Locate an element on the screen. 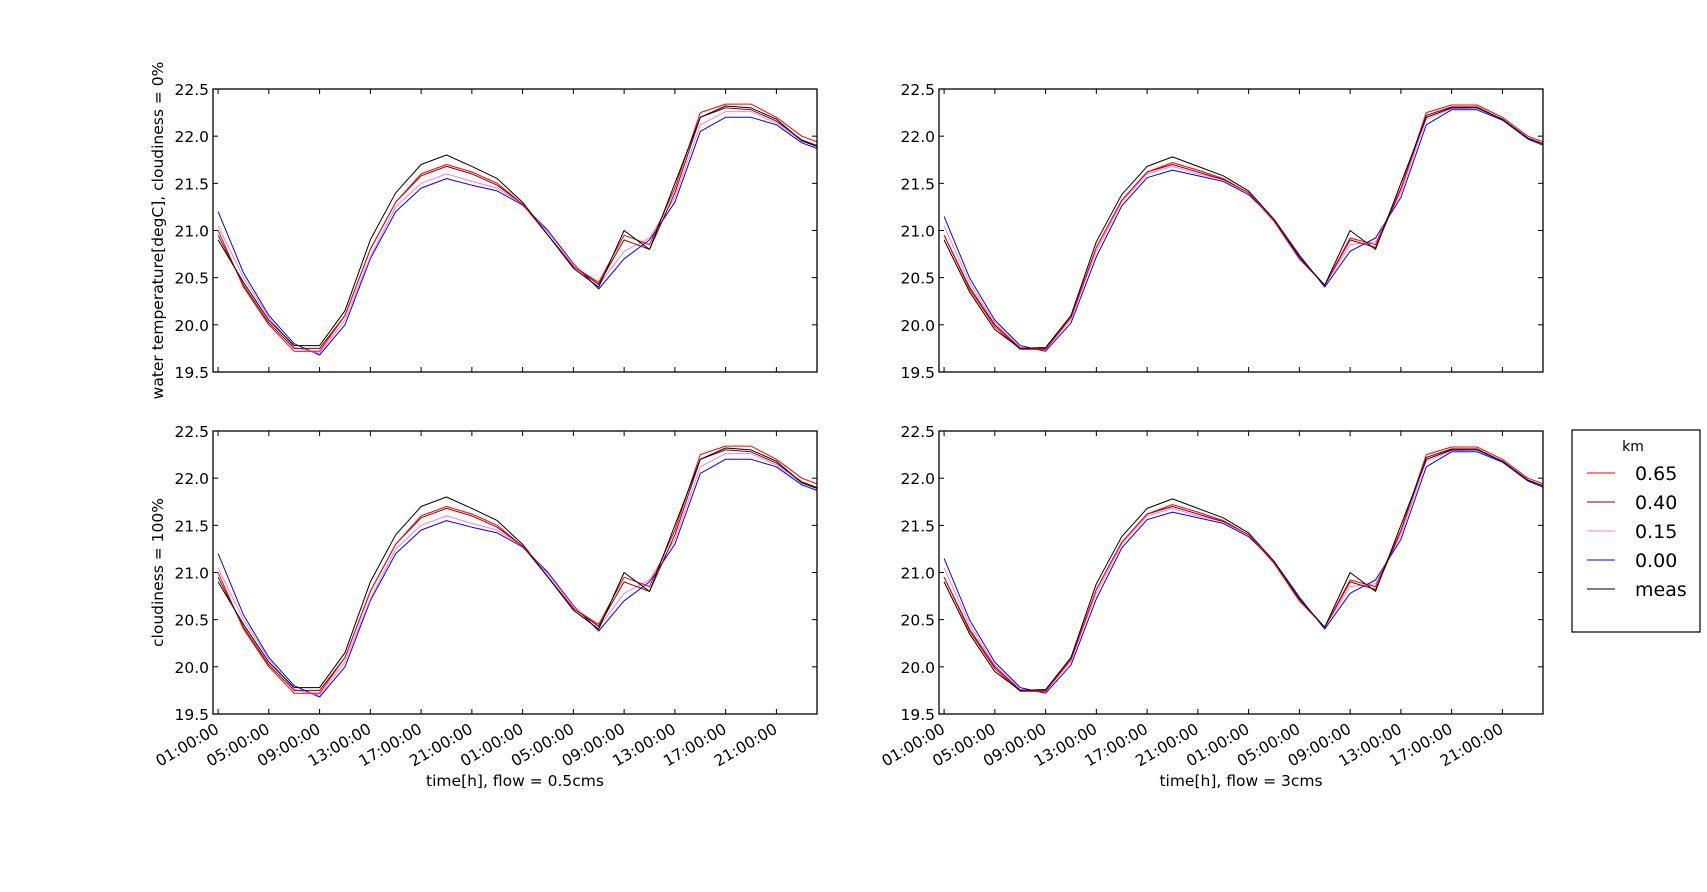 The image size is (1707, 892). y-axis-label: cloudiness = 100% is located at coordinates (158, 572).